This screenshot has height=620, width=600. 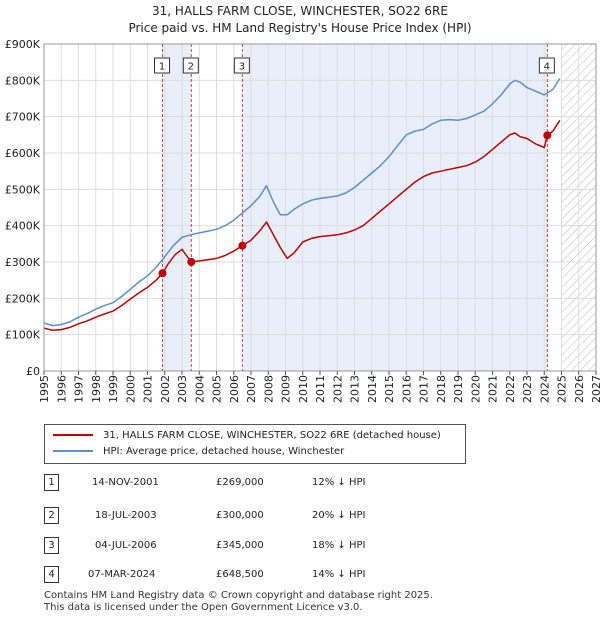 I want to click on sale-price: £345,000, so click(x=240, y=545).